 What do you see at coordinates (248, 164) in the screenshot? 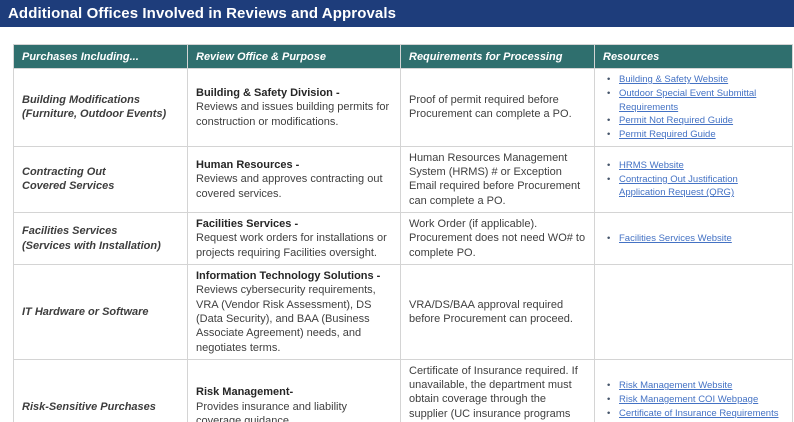
I see `office-name: Human Resources -` at bounding box center [248, 164].